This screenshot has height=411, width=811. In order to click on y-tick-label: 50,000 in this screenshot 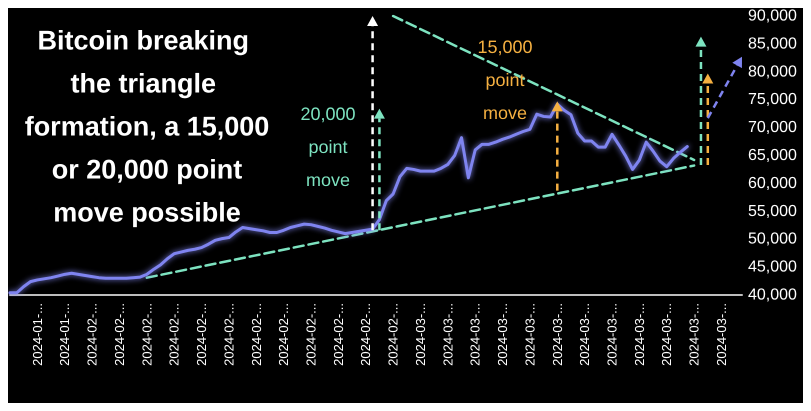, I will do `click(773, 239)`.